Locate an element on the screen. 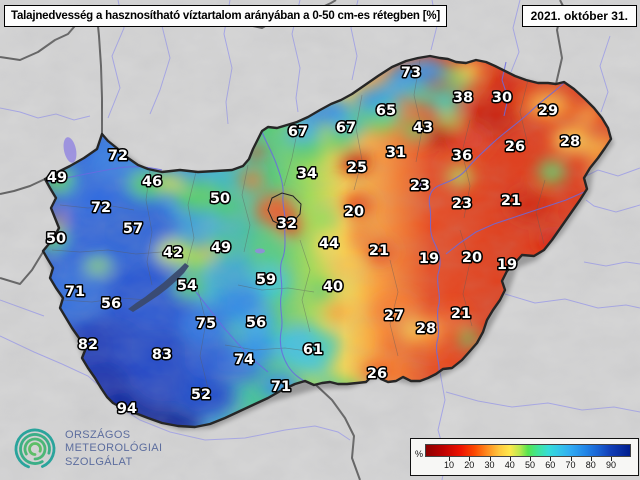  station-value-label: 40 is located at coordinates (333, 287).